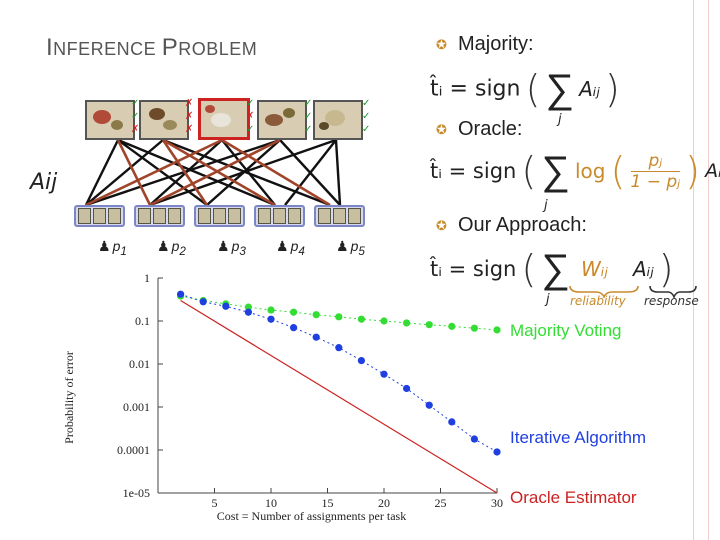 The width and height of the screenshot is (720, 540). I want to click on formula-oracle: t̂ᵢ = sign ( ∑ log ( pⱼ 1 − pⱼ ) Aᵢⱼ j, so click(575, 180).